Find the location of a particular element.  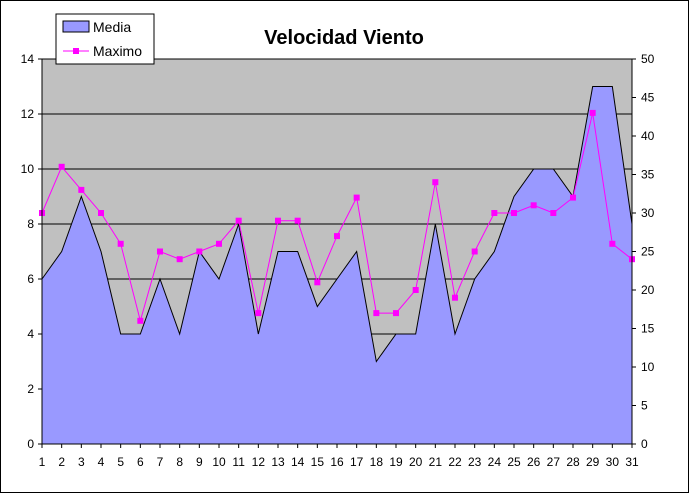

left-tick-label: 2 is located at coordinates (30, 389).